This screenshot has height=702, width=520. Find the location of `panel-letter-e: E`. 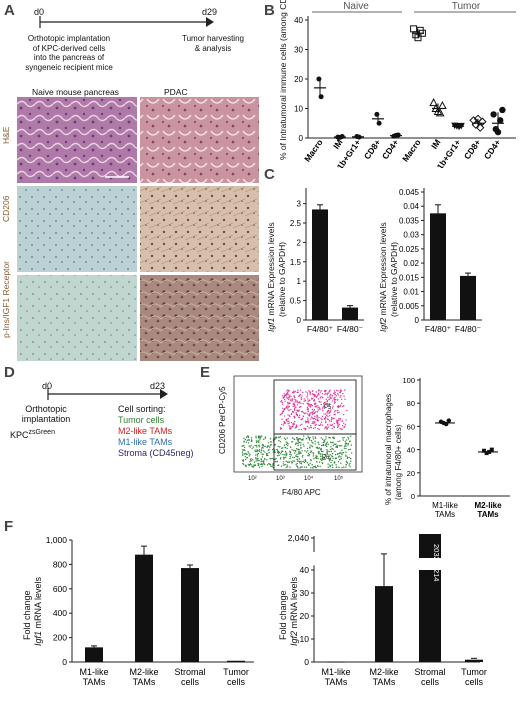

panel-letter-e: E is located at coordinates (205, 372).